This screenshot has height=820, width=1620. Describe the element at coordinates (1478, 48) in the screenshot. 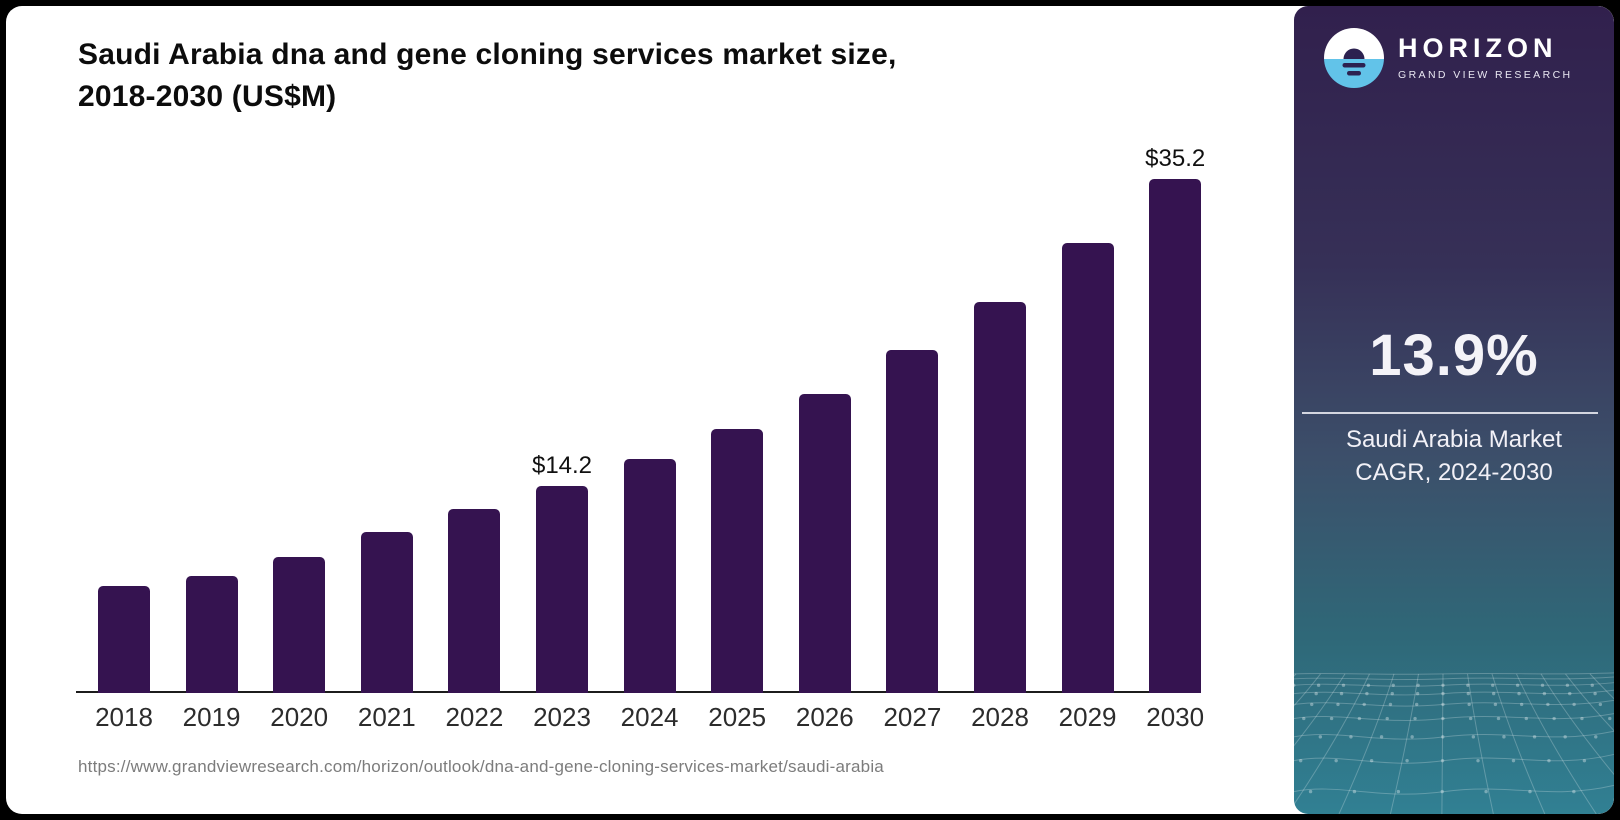

I see `brand-name: HORIZON` at that location.